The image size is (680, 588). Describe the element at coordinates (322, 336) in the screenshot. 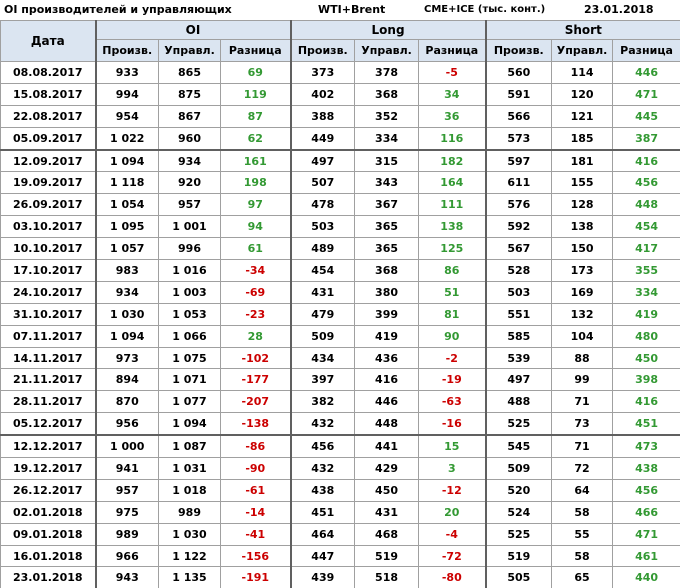

I see `value-cell: 509` at that location.